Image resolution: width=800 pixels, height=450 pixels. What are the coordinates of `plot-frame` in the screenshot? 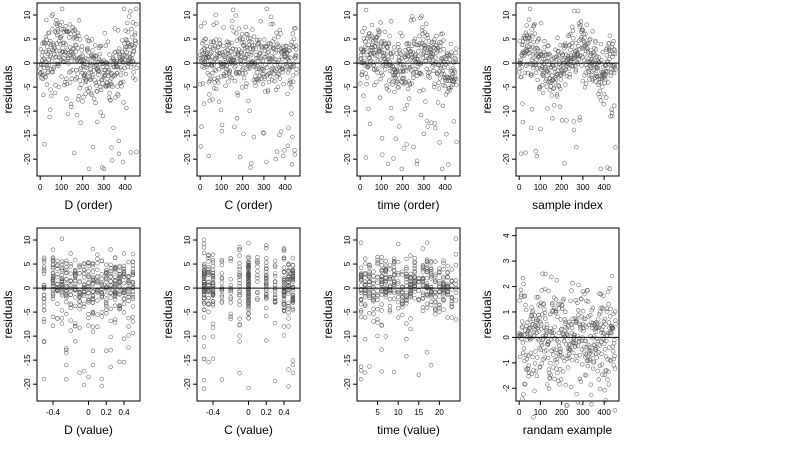 It's located at (248, 314).